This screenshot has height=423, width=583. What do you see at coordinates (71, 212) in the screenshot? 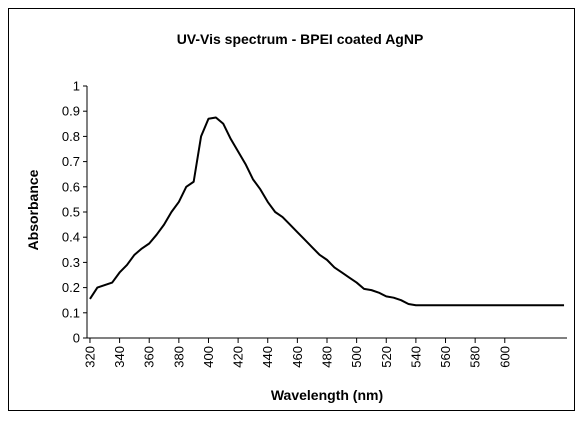
I see `y-tick-label: 0.5` at bounding box center [71, 212].